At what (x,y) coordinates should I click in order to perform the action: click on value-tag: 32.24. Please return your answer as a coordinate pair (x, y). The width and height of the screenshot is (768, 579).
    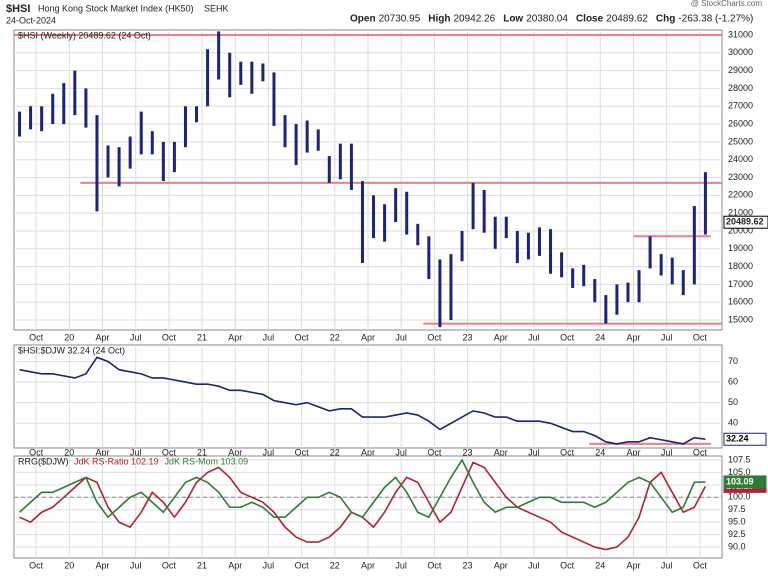
    Looking at the image, I should click on (737, 439).